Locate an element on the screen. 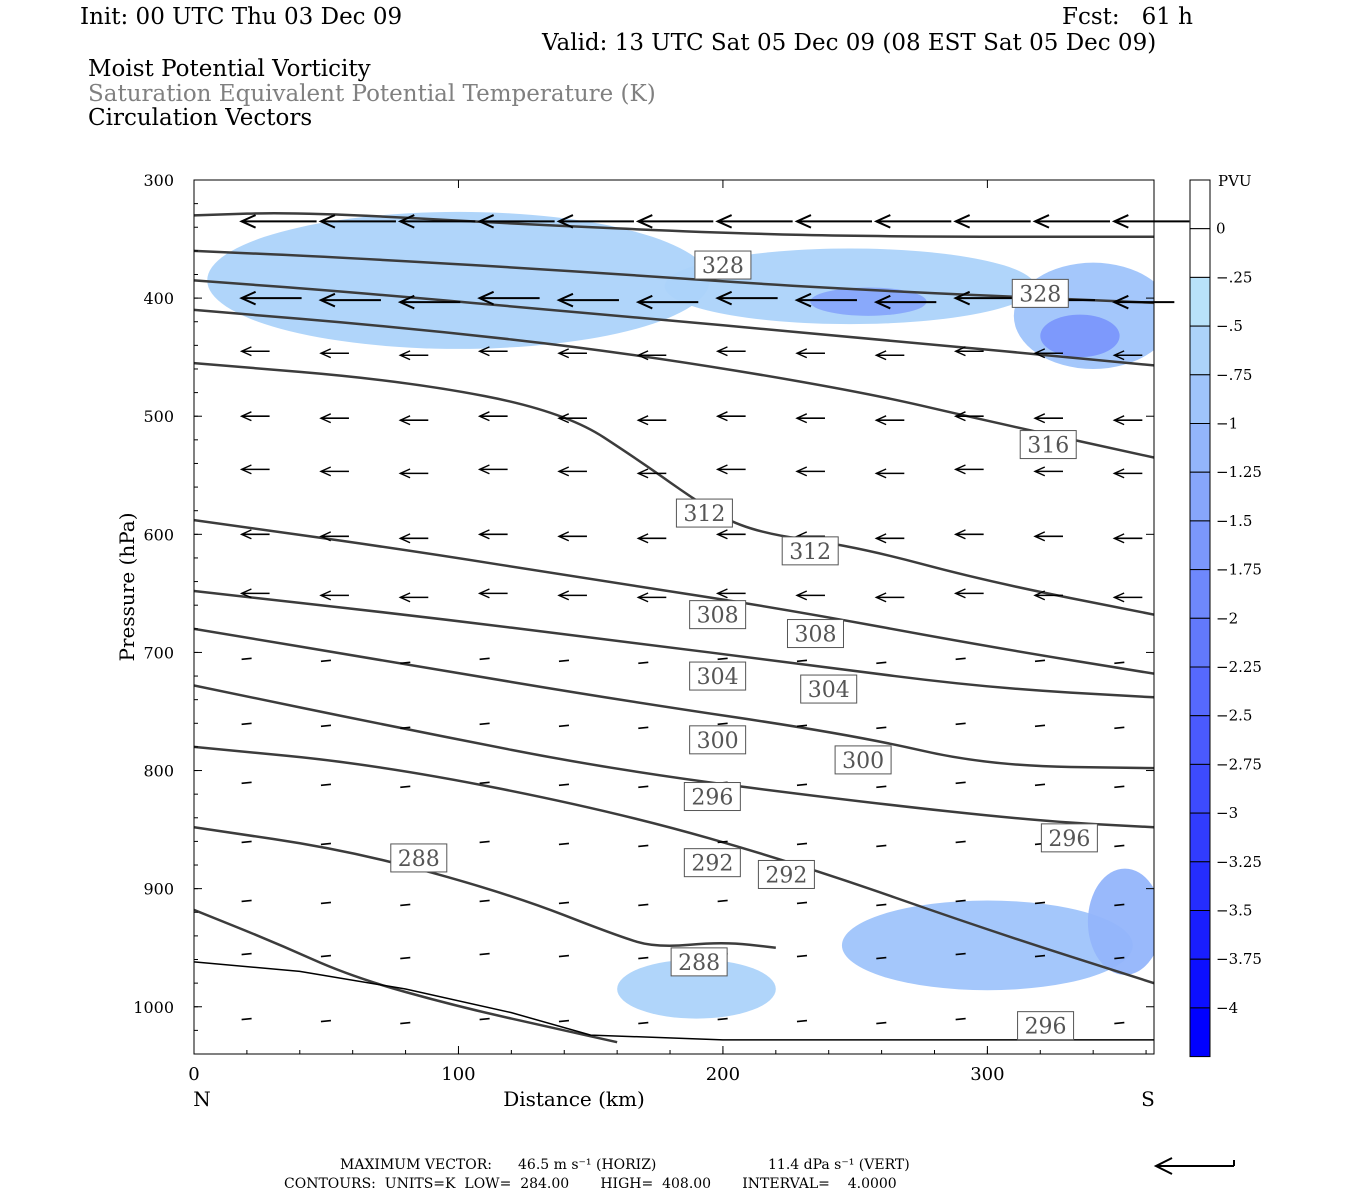  contour-label-text: 296 is located at coordinates (1069, 839).